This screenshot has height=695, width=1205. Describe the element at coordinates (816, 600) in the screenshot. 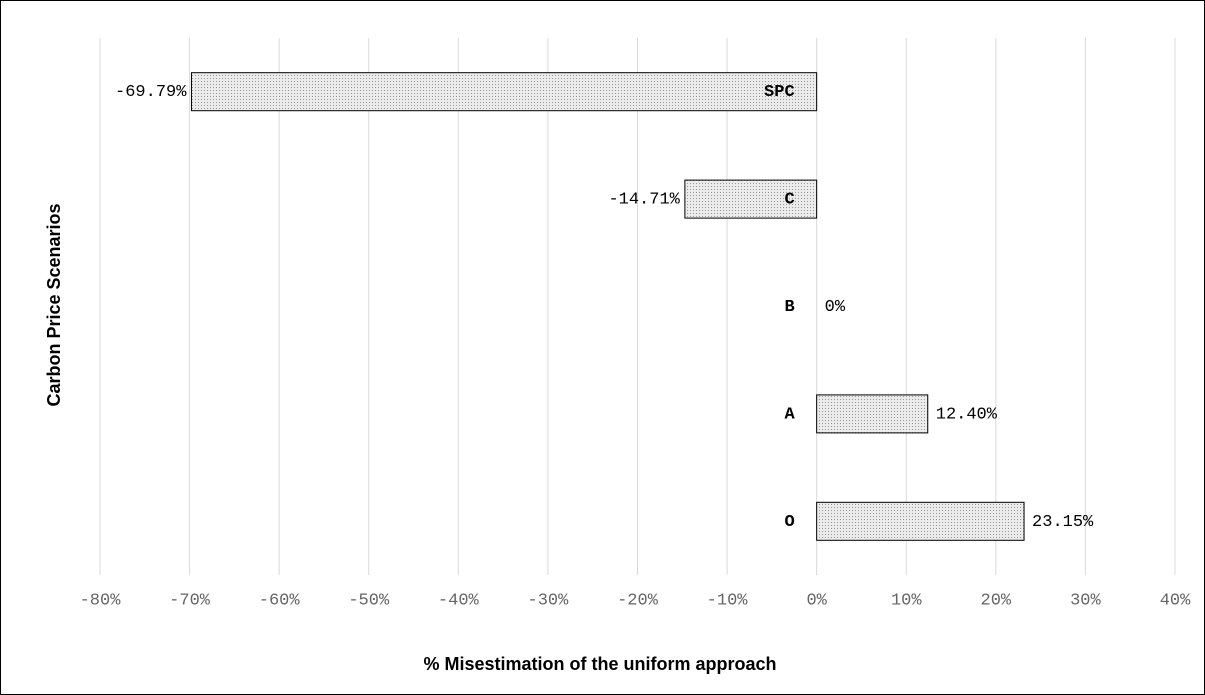

I see `x-tick-label: 0%` at that location.